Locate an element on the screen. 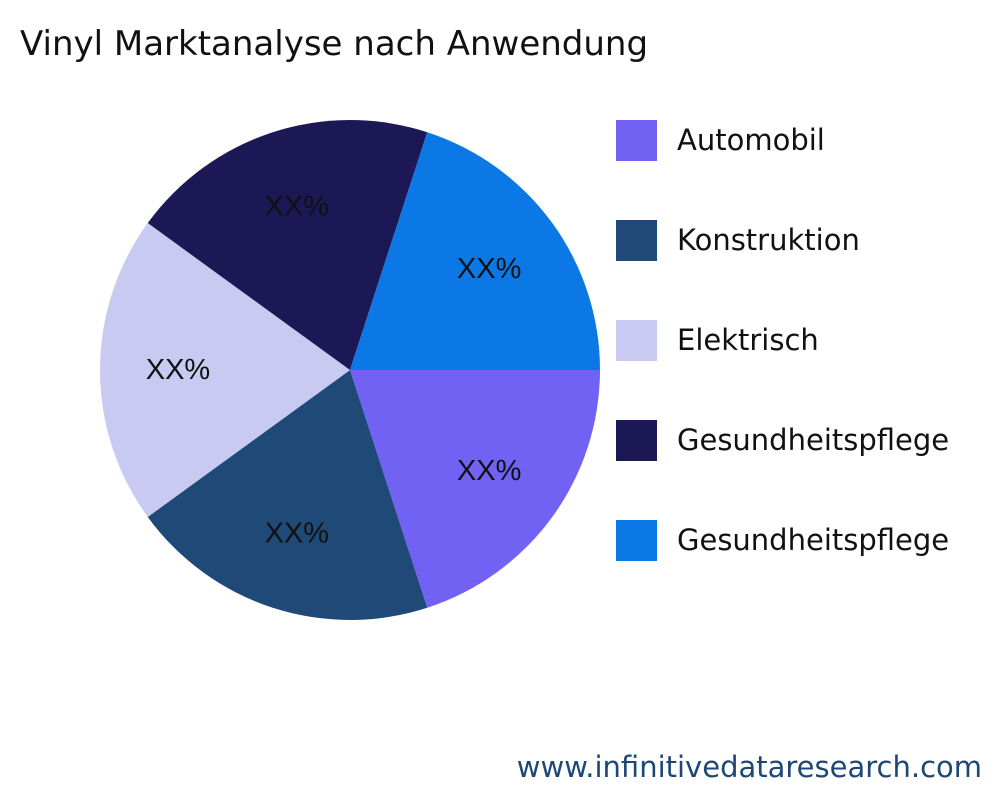  slice-label-3: XX% is located at coordinates (297, 206).